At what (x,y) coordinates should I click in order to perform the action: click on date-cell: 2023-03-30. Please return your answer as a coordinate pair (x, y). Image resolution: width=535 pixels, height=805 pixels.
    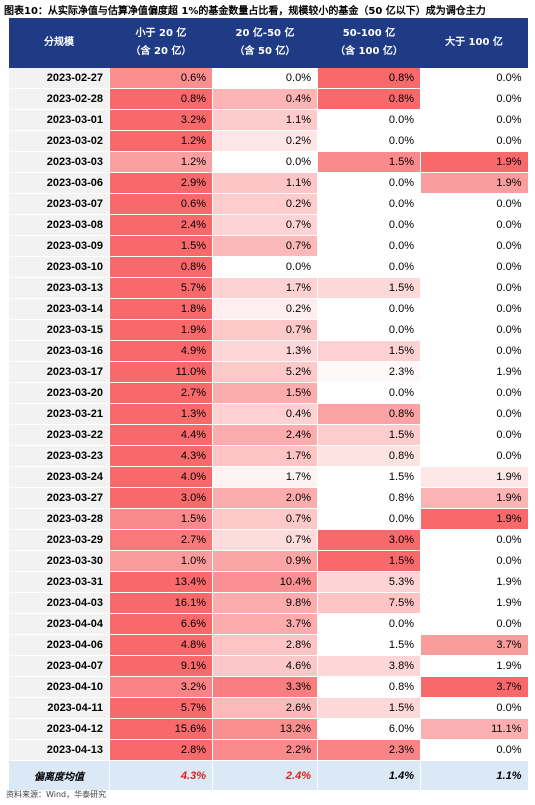
    Looking at the image, I should click on (59, 561).